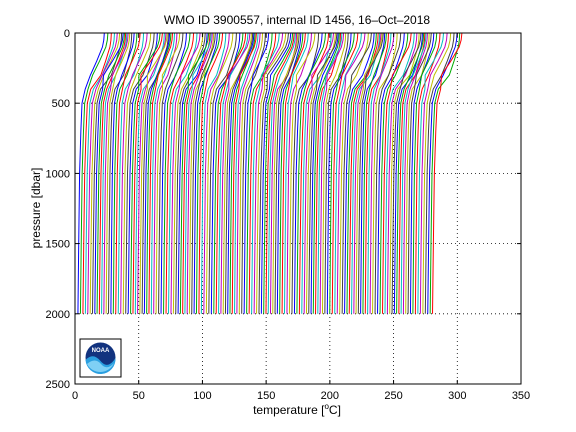 This screenshot has height=432, width=576. What do you see at coordinates (36, 208) in the screenshot?
I see `y-axis-label: pressure [dbar]` at bounding box center [36, 208].